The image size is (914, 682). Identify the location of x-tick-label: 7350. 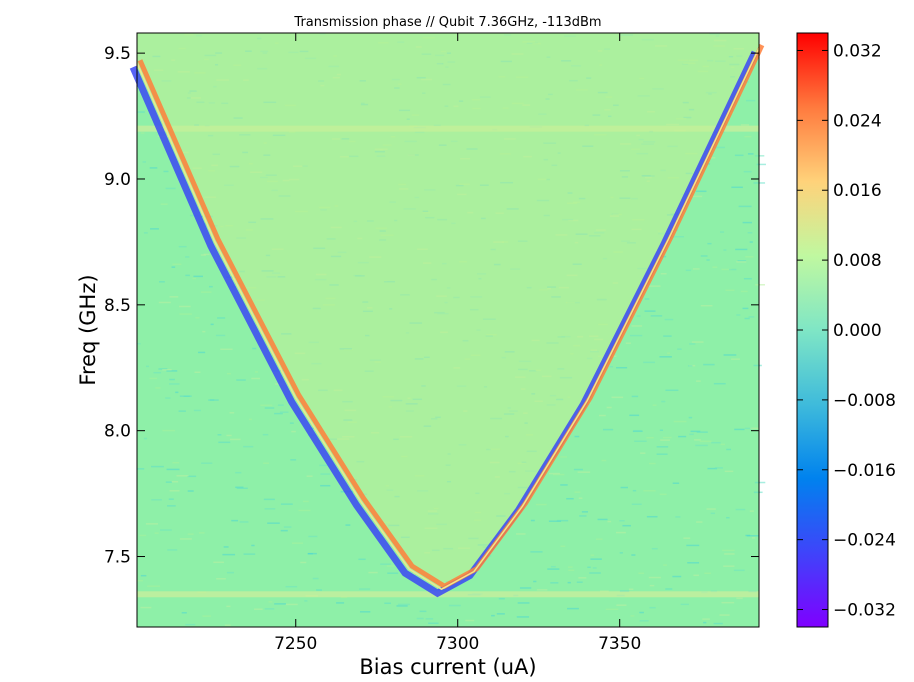
(619, 644).